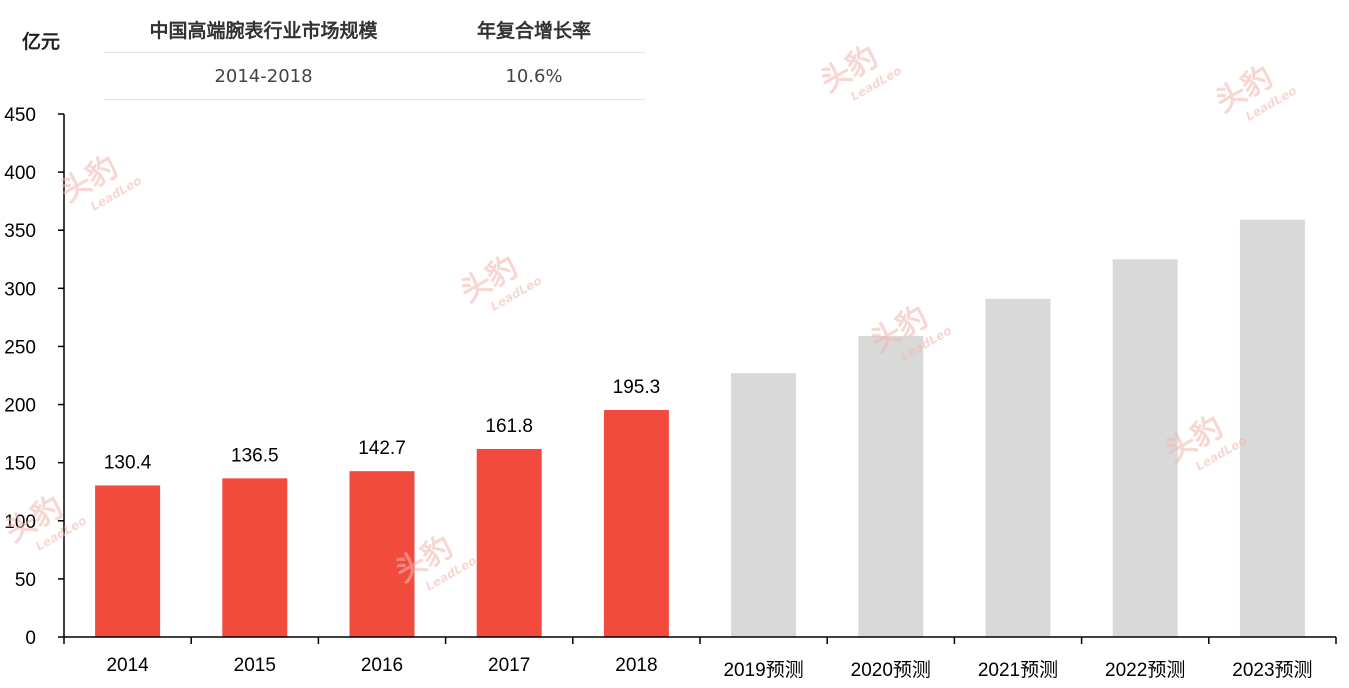 This screenshot has height=688, width=1349. Describe the element at coordinates (764, 505) in the screenshot. I see `bar-2019预测` at that location.